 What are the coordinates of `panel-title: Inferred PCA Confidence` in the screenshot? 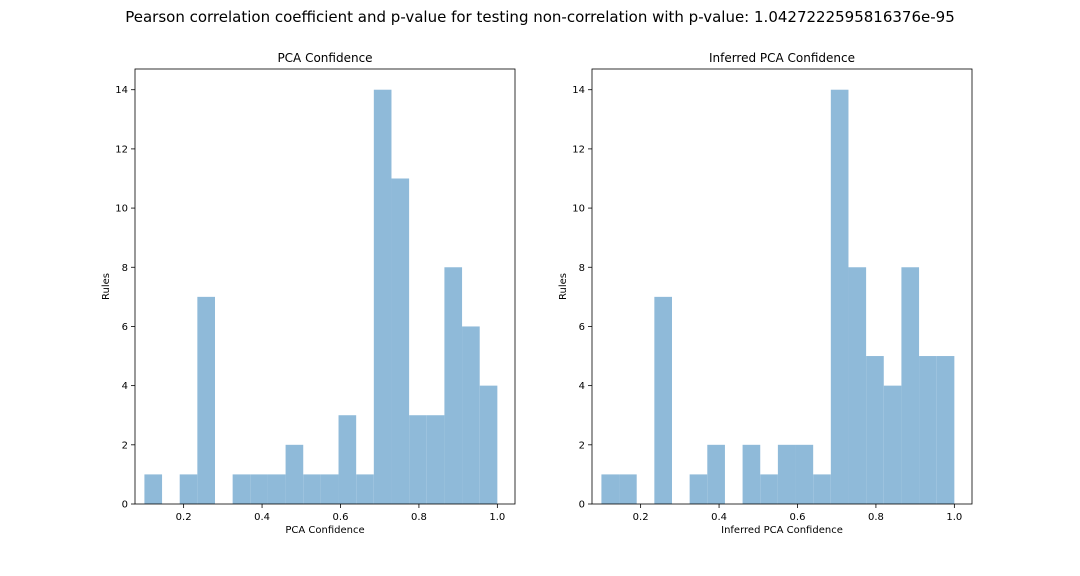 It's located at (782, 58).